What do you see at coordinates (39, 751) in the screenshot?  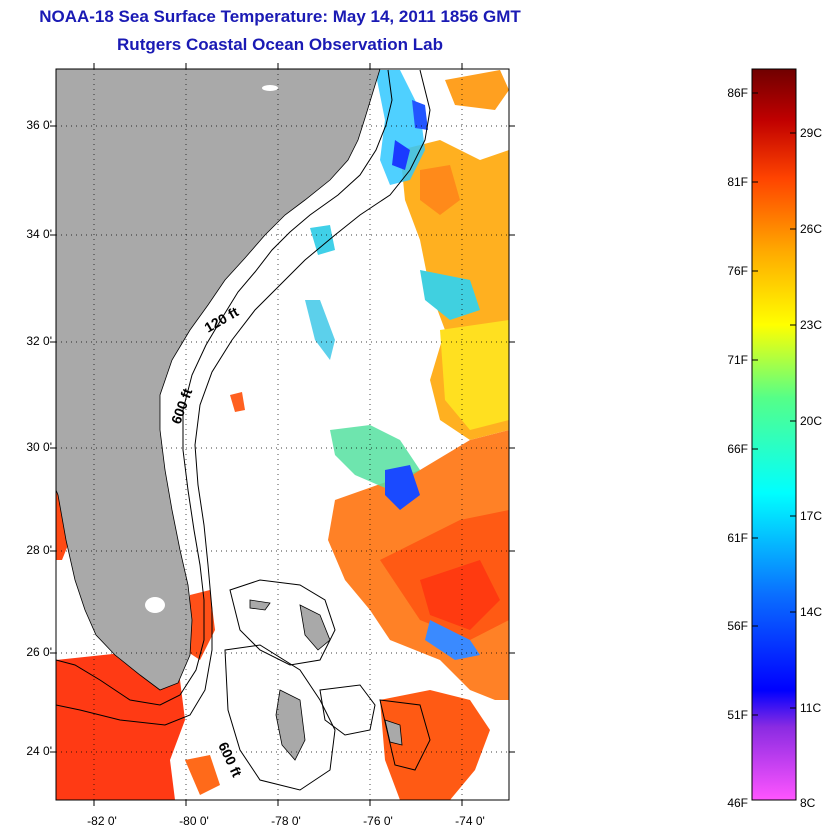 I see `lat-label-24: 24 0'` at bounding box center [39, 751].